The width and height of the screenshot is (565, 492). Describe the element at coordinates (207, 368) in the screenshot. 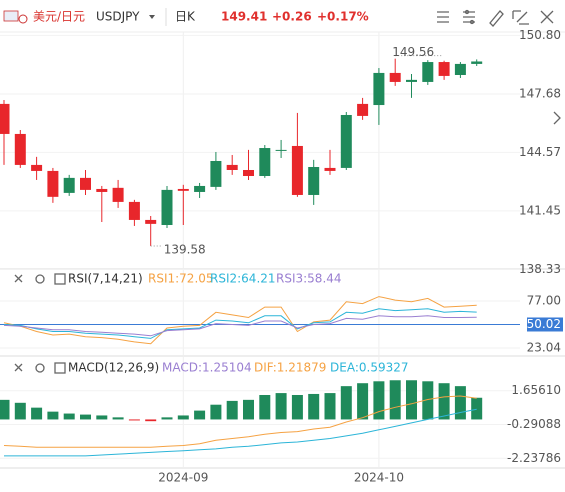

I see `legend-entry: MACD:1.25104` at that location.